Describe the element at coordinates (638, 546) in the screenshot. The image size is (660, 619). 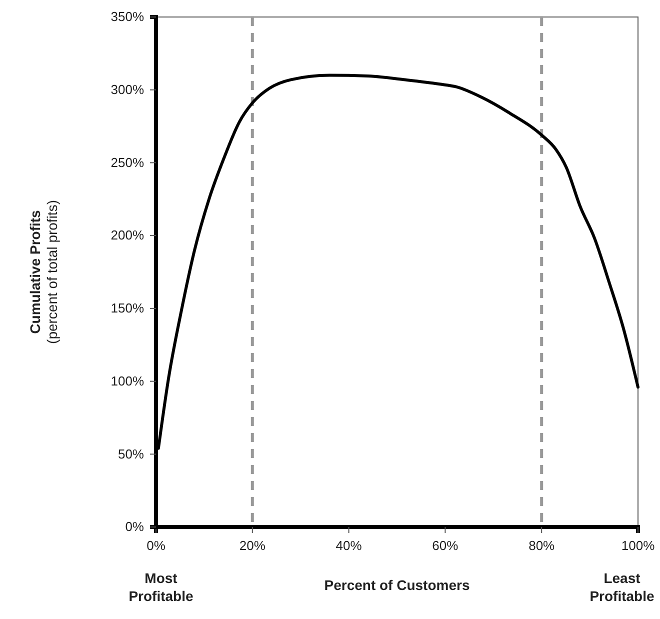
I see `x-tick-label: 100%` at that location.